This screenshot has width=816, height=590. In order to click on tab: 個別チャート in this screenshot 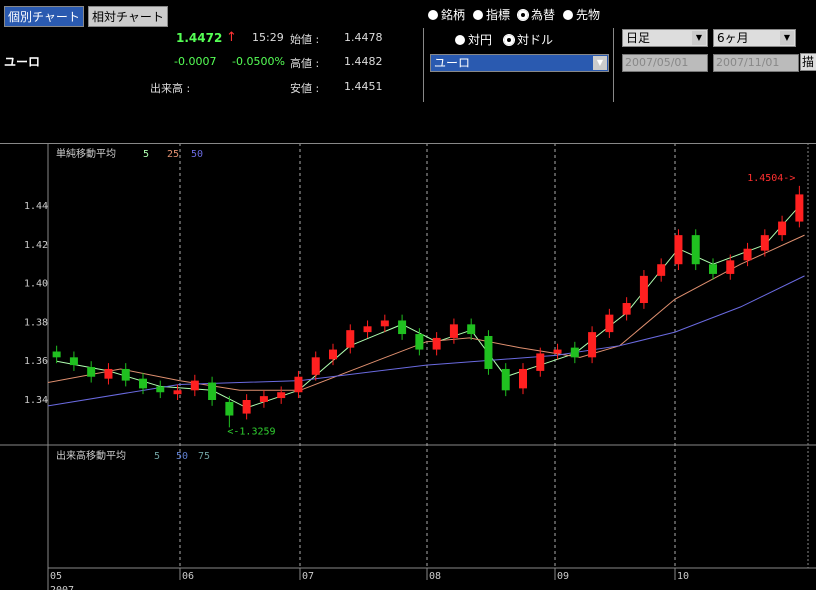, I will do `click(44, 16)`.